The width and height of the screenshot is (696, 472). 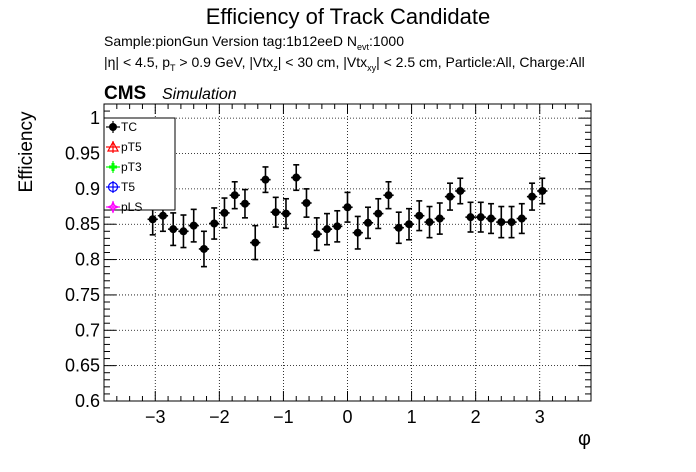 I want to click on legend-label: pLS, so click(x=131, y=207).